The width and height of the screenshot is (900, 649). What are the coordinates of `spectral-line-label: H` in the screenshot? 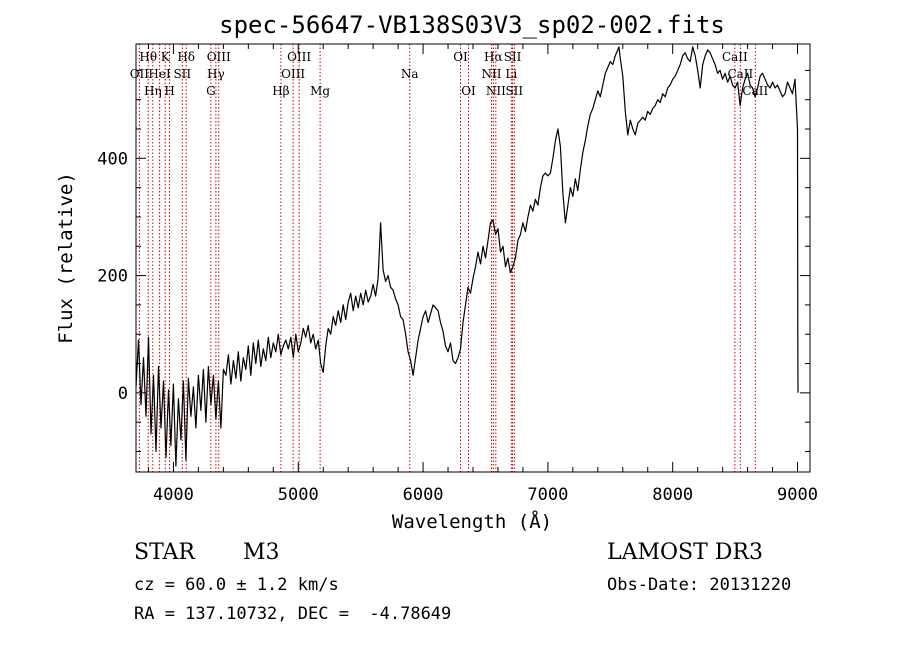 It's located at (169, 91).